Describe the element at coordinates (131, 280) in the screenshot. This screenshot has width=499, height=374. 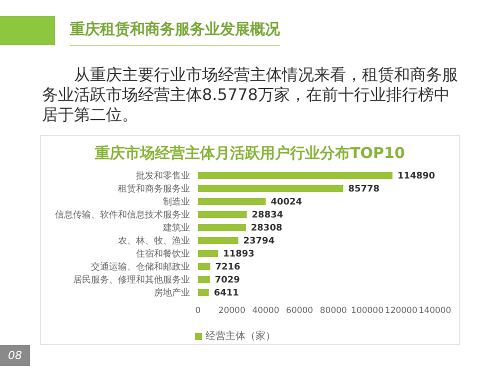
I see `y-tick-label: 居民服务、修理和其他服务业` at that location.